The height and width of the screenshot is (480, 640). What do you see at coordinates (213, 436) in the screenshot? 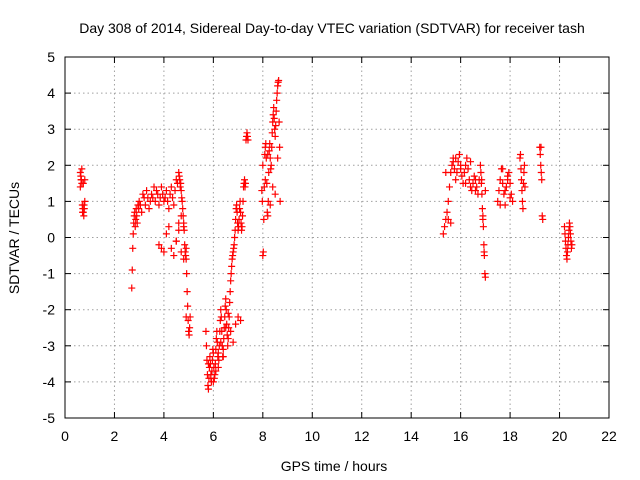
I see `x-tick-label: 6` at bounding box center [213, 436].